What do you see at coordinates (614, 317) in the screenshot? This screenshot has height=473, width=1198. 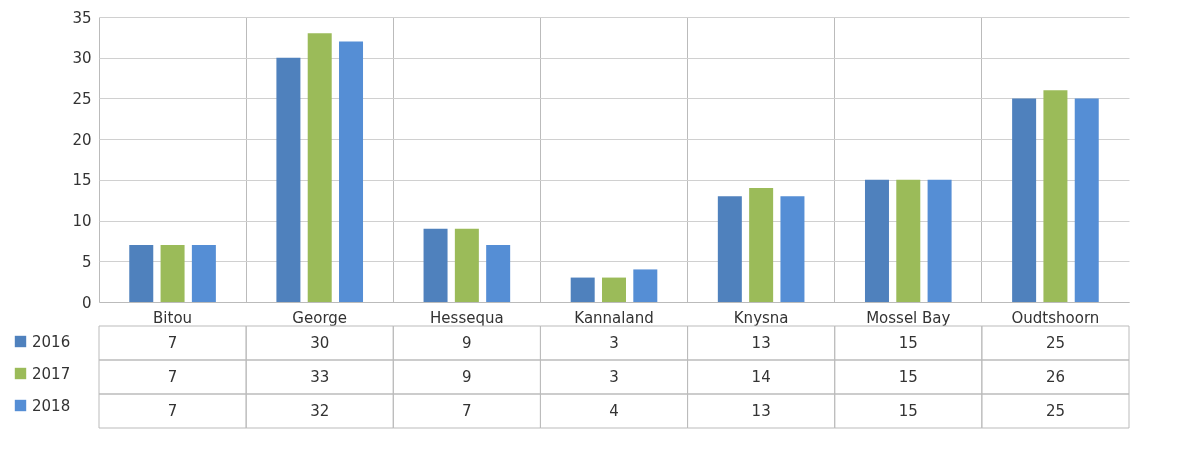 I see `x-tick-label: Kannaland` at bounding box center [614, 317].